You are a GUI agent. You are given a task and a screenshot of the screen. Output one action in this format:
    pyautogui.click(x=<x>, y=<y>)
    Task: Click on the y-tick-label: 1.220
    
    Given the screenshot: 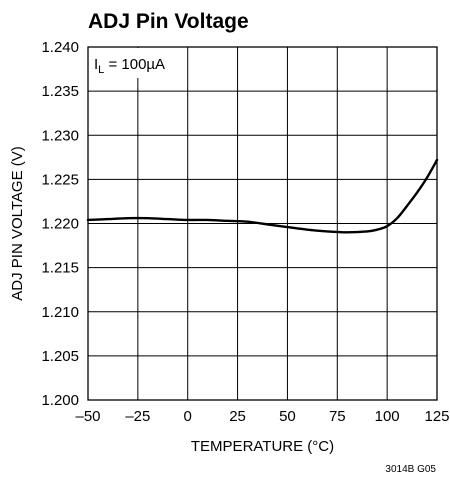 What is the action you would take?
    pyautogui.click(x=60, y=224)
    